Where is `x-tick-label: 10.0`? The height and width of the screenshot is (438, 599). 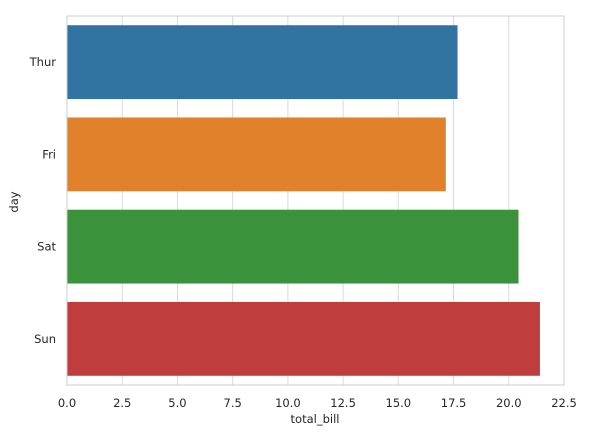
x-tick-label: 10.0 is located at coordinates (288, 403).